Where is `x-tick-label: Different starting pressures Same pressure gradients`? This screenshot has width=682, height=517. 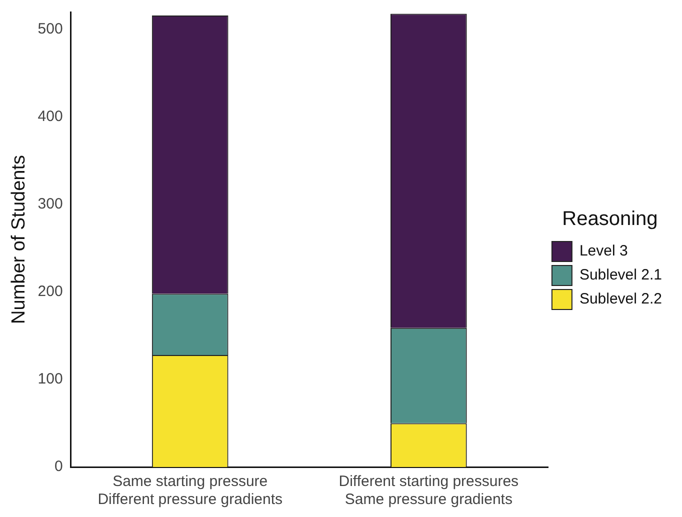 x-tick-label: Different starting pressures Same pressure gradients is located at coordinates (428, 490).